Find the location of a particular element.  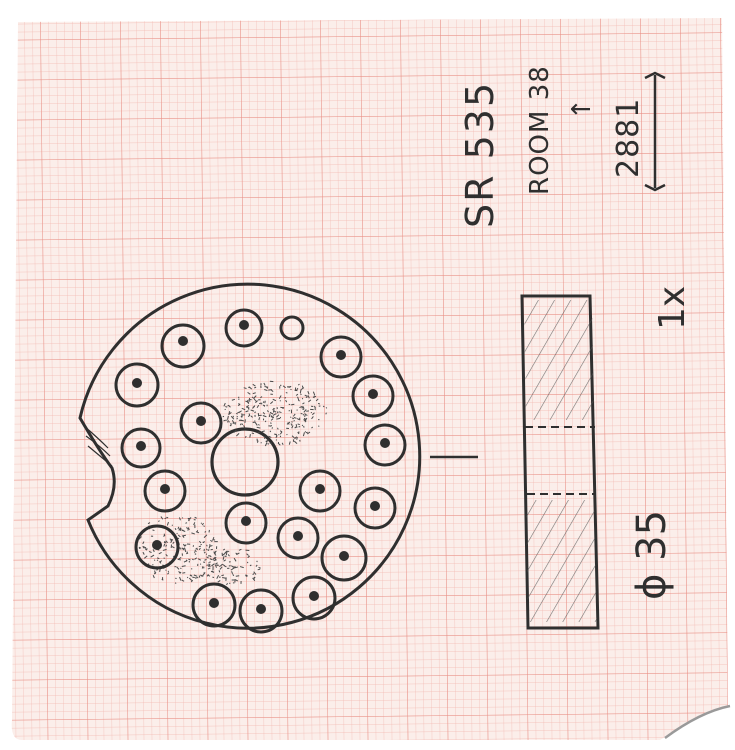

quantity-label: 1x is located at coordinates (672, 308).